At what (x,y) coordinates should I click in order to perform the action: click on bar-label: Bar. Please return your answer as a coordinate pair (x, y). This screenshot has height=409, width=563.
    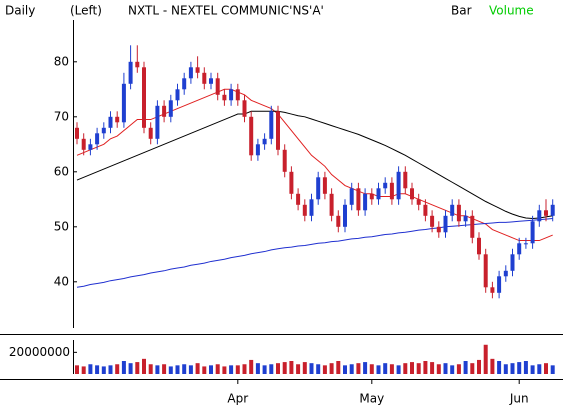
    Looking at the image, I should click on (461, 11).